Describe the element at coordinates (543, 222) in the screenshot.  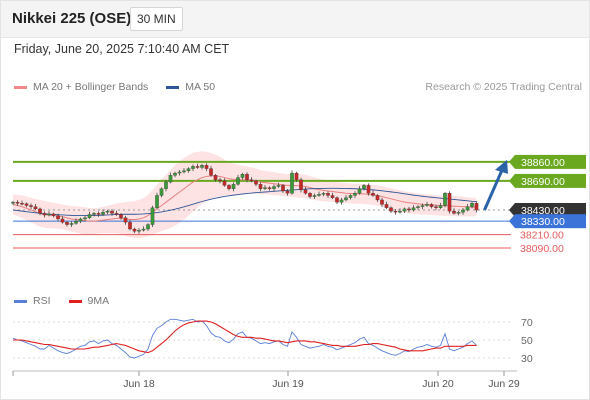
I see `level-label-38330.00: 38330.00` at that location.